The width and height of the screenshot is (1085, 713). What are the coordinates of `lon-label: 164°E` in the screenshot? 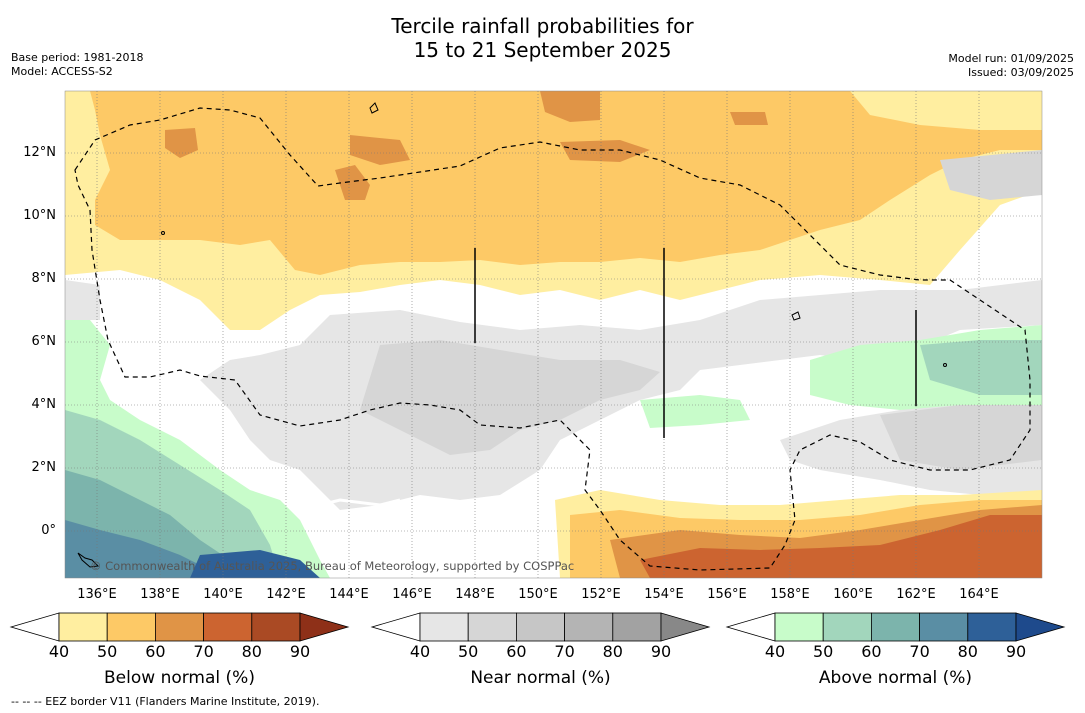 It's located at (979, 594).